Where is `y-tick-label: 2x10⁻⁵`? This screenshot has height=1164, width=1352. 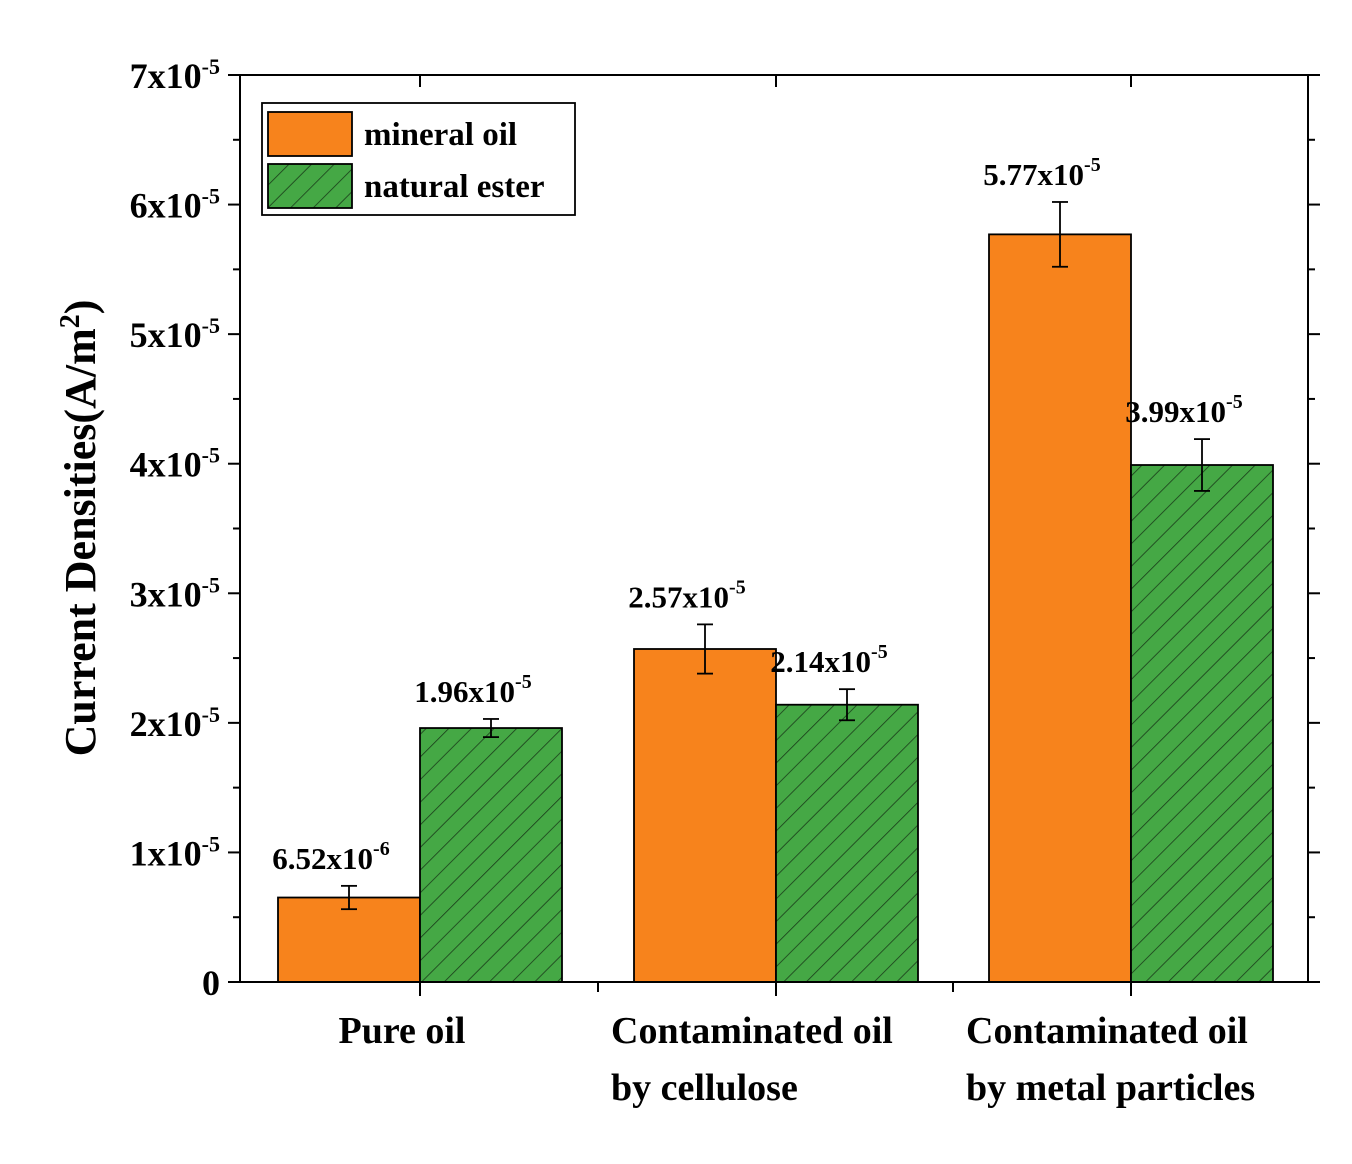 y-tick-label: 2x10⁻⁵ is located at coordinates (175, 723).